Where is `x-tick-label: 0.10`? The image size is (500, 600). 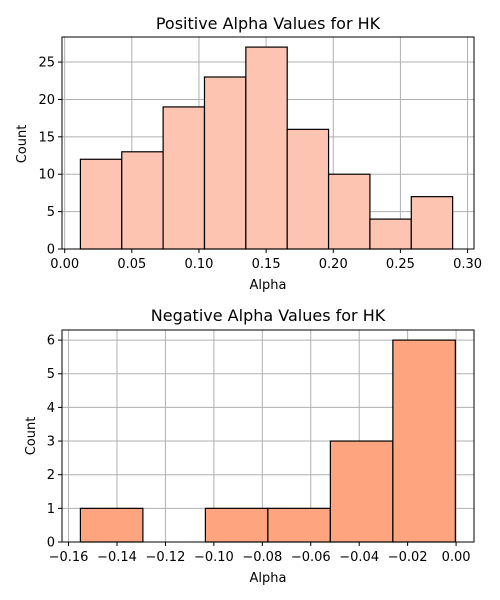
x-tick-label: 0.10 is located at coordinates (198, 264).